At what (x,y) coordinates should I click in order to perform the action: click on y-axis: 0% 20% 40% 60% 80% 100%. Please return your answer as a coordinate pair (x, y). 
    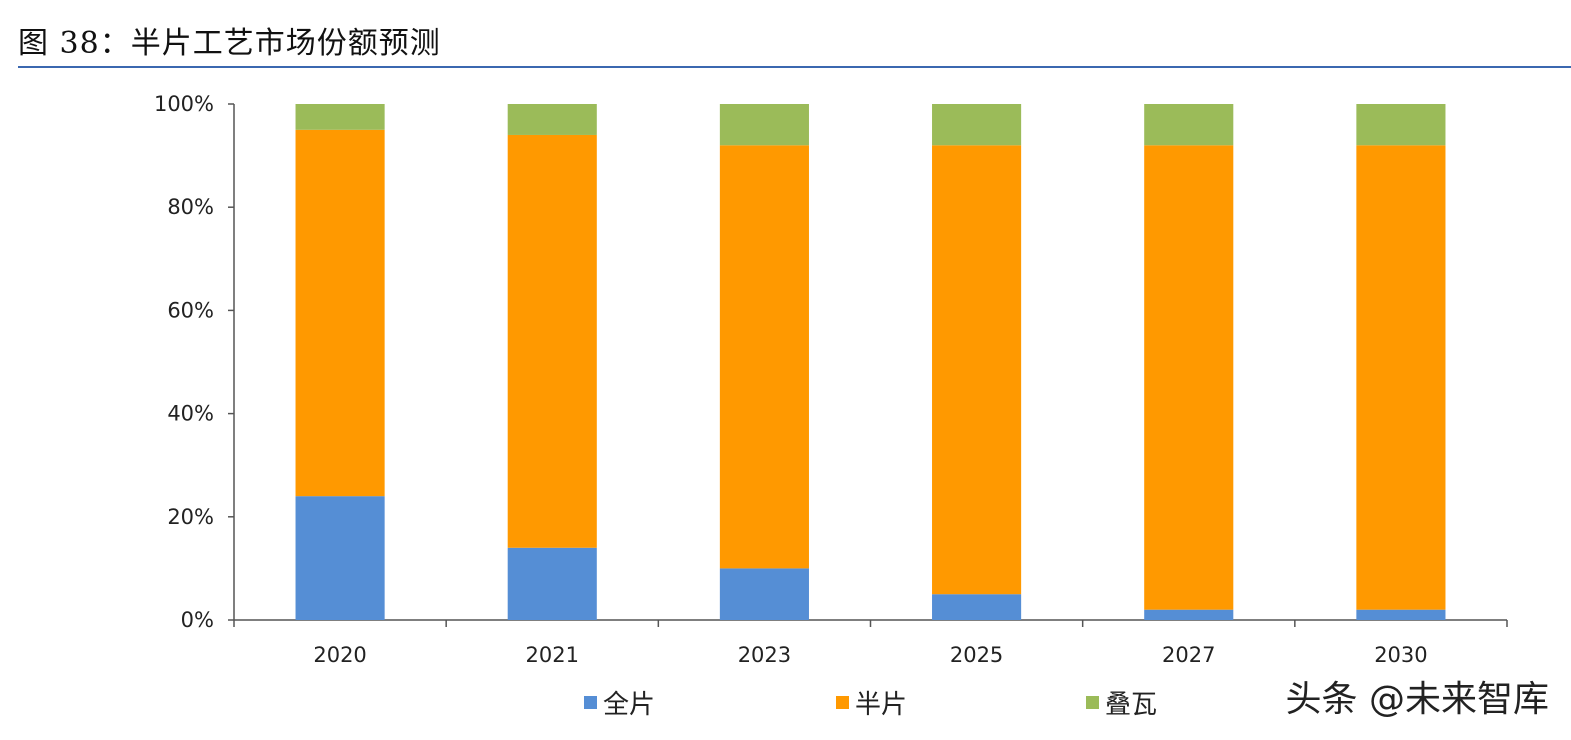
    Looking at the image, I should click on (194, 362).